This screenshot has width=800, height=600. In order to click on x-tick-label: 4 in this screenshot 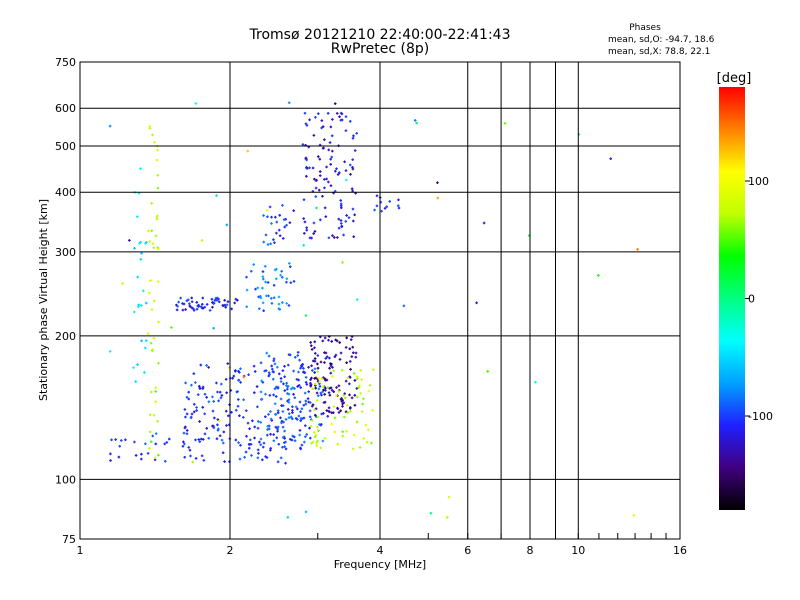, I will do `click(380, 550)`.